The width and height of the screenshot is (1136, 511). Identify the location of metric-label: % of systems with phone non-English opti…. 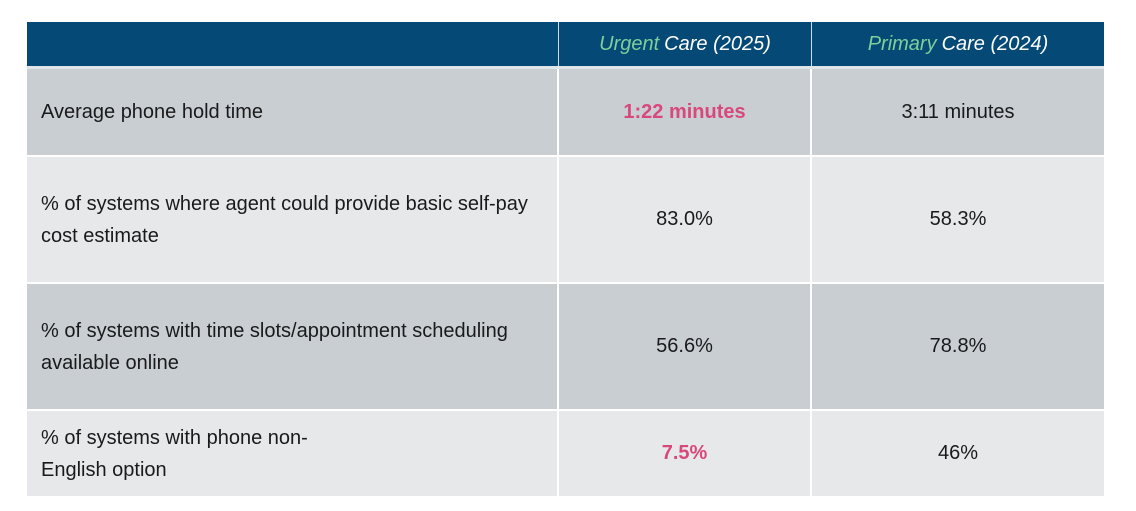
(174, 453).